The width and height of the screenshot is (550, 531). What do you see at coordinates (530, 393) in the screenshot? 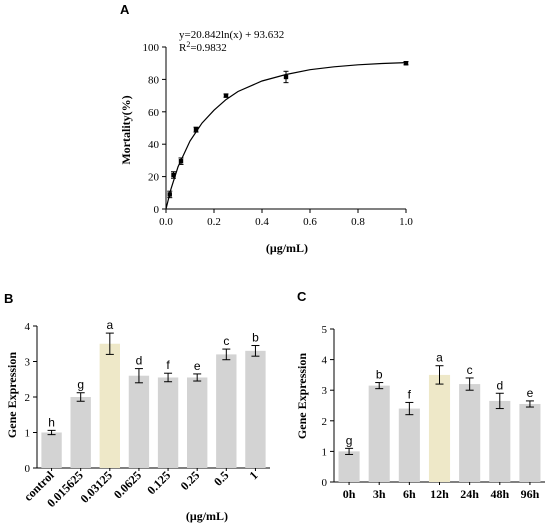
I see `panel-c-significance-letter: e` at bounding box center [530, 393].